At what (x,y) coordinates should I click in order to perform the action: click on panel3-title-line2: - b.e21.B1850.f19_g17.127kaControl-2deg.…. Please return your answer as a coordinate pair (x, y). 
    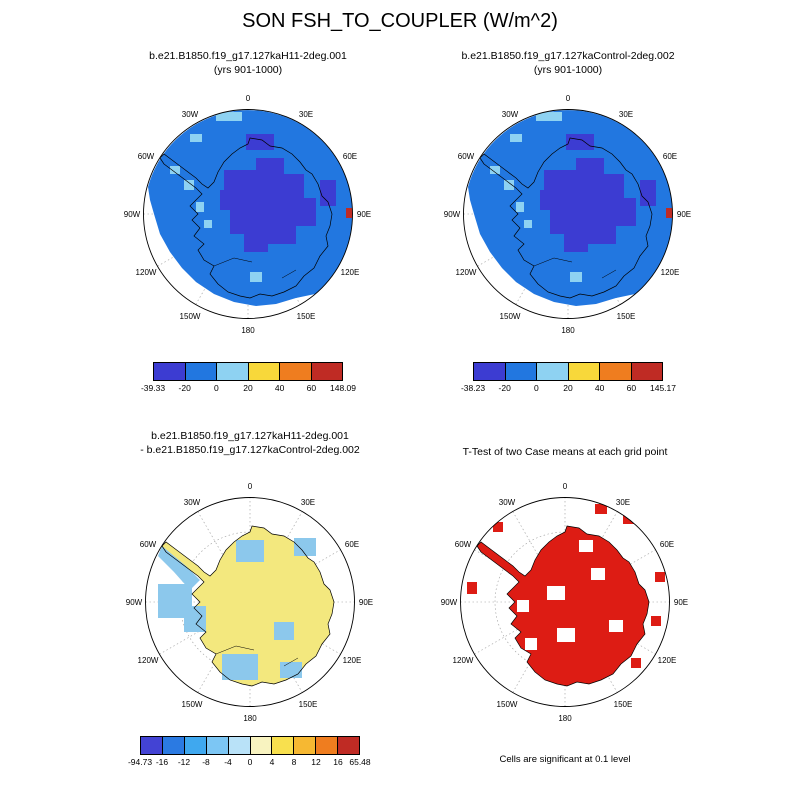
    Looking at the image, I should click on (250, 449).